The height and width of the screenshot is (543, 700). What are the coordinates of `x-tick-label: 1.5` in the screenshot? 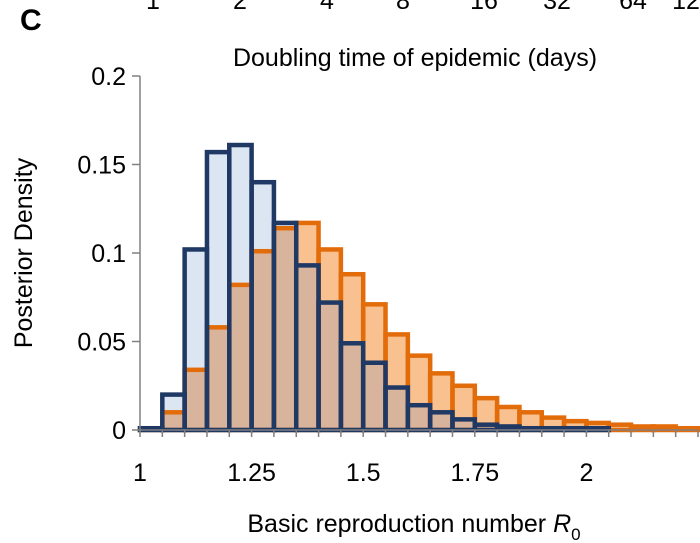 It's located at (363, 473).